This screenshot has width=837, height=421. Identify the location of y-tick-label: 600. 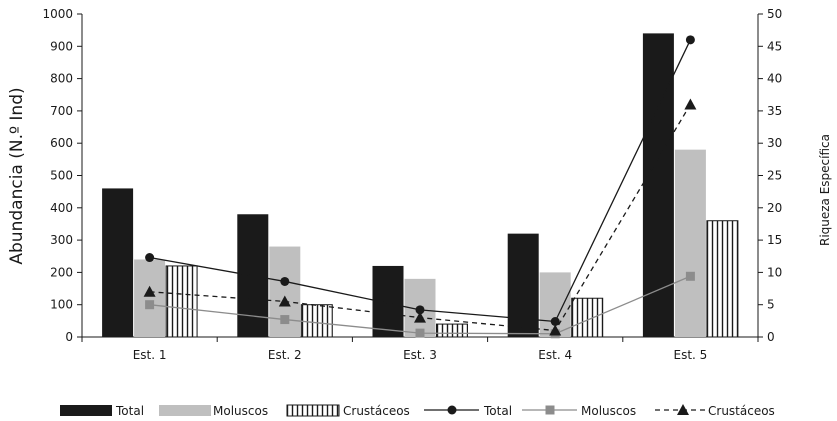
(61, 143).